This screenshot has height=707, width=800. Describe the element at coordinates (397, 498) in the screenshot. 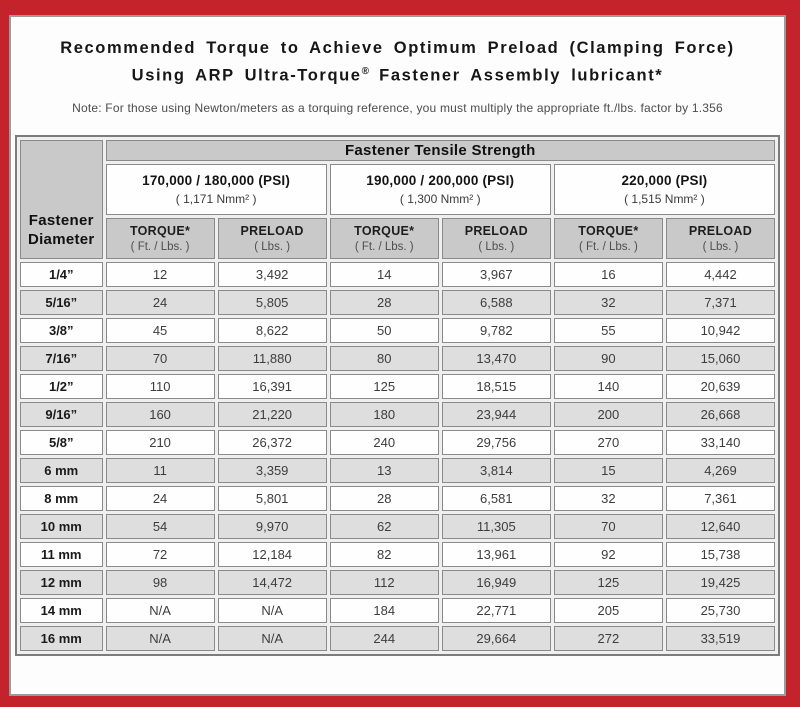

I see `table-row: 8 mm 24 5,801 28 6,581 32 7,361` at that location.